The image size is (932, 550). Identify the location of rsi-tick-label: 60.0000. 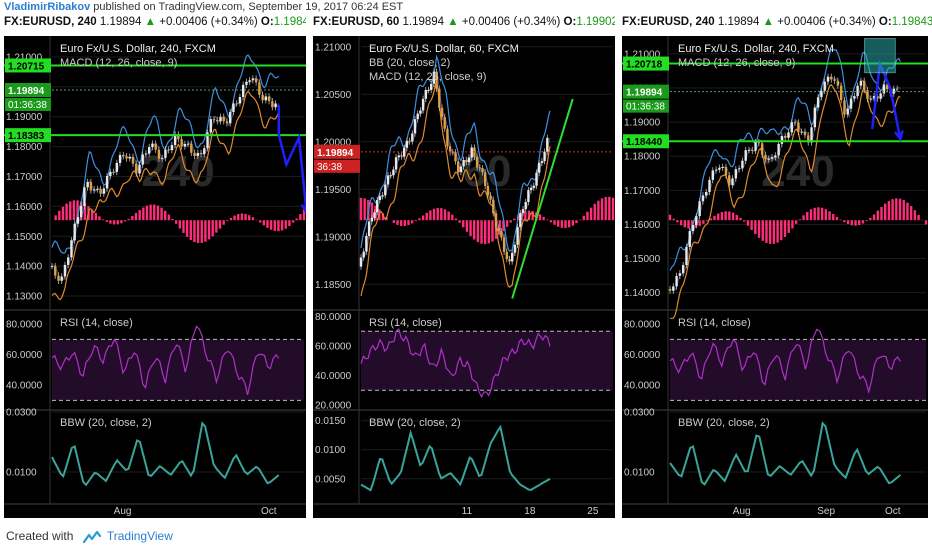
(24, 355).